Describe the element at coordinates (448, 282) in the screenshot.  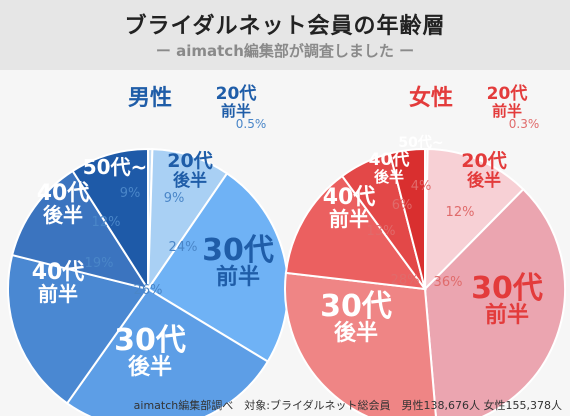
I see `slice-percent-label: 36%` at that location.